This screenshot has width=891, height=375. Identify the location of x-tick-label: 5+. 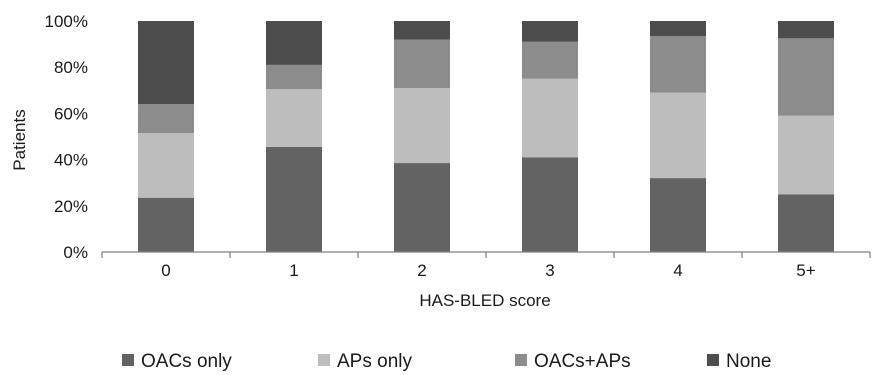
(805, 270).